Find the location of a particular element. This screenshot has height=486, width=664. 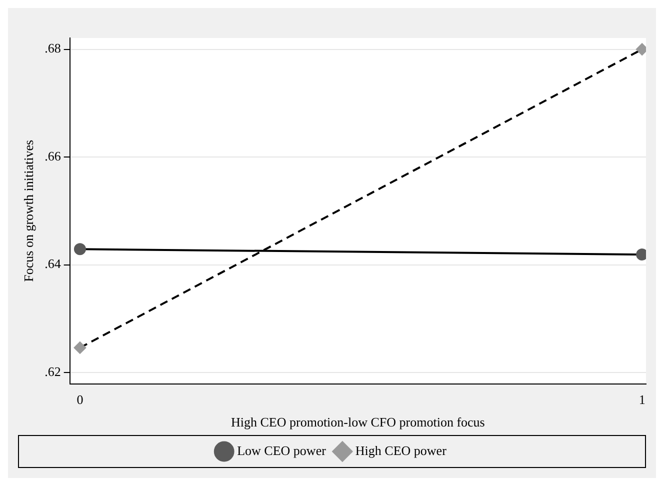

y-tick-label: .62 is located at coordinates (52, 371).